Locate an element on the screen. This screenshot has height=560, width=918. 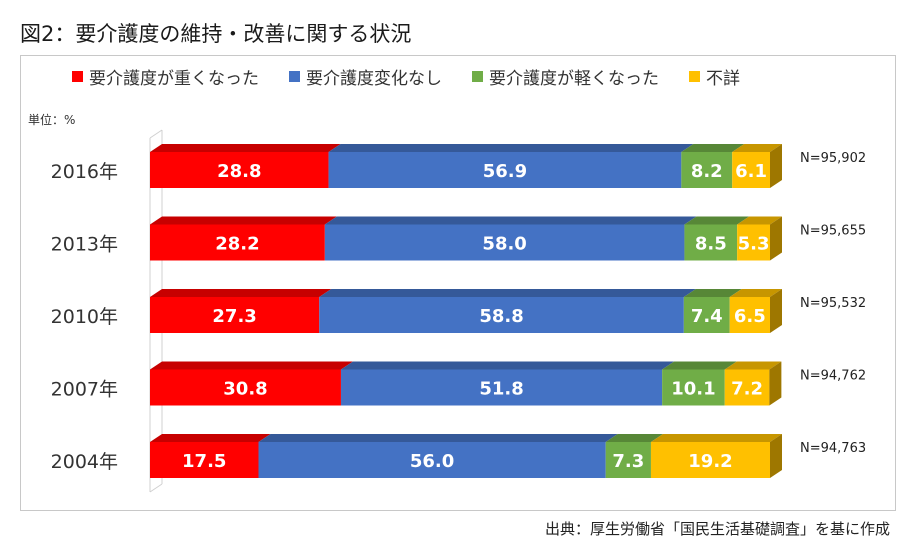
data-label: 7.2 is located at coordinates (747, 389).